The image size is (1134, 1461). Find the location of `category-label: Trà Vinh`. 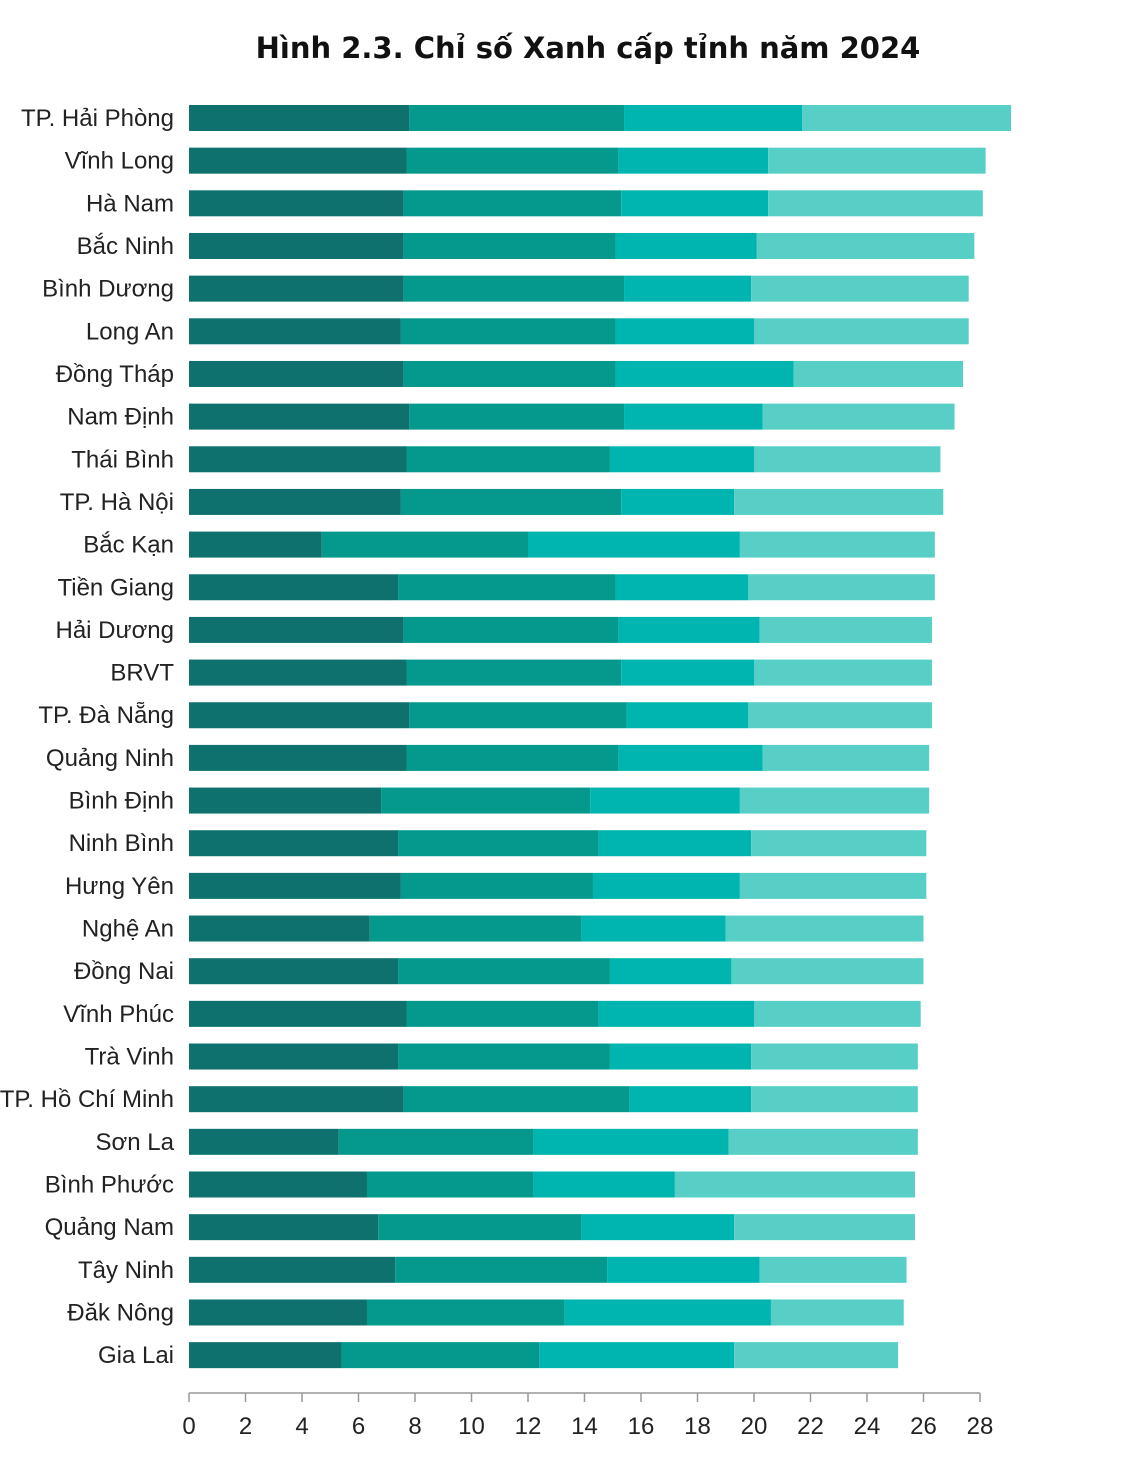

category-label: Trà Vinh is located at coordinates (129, 1057).